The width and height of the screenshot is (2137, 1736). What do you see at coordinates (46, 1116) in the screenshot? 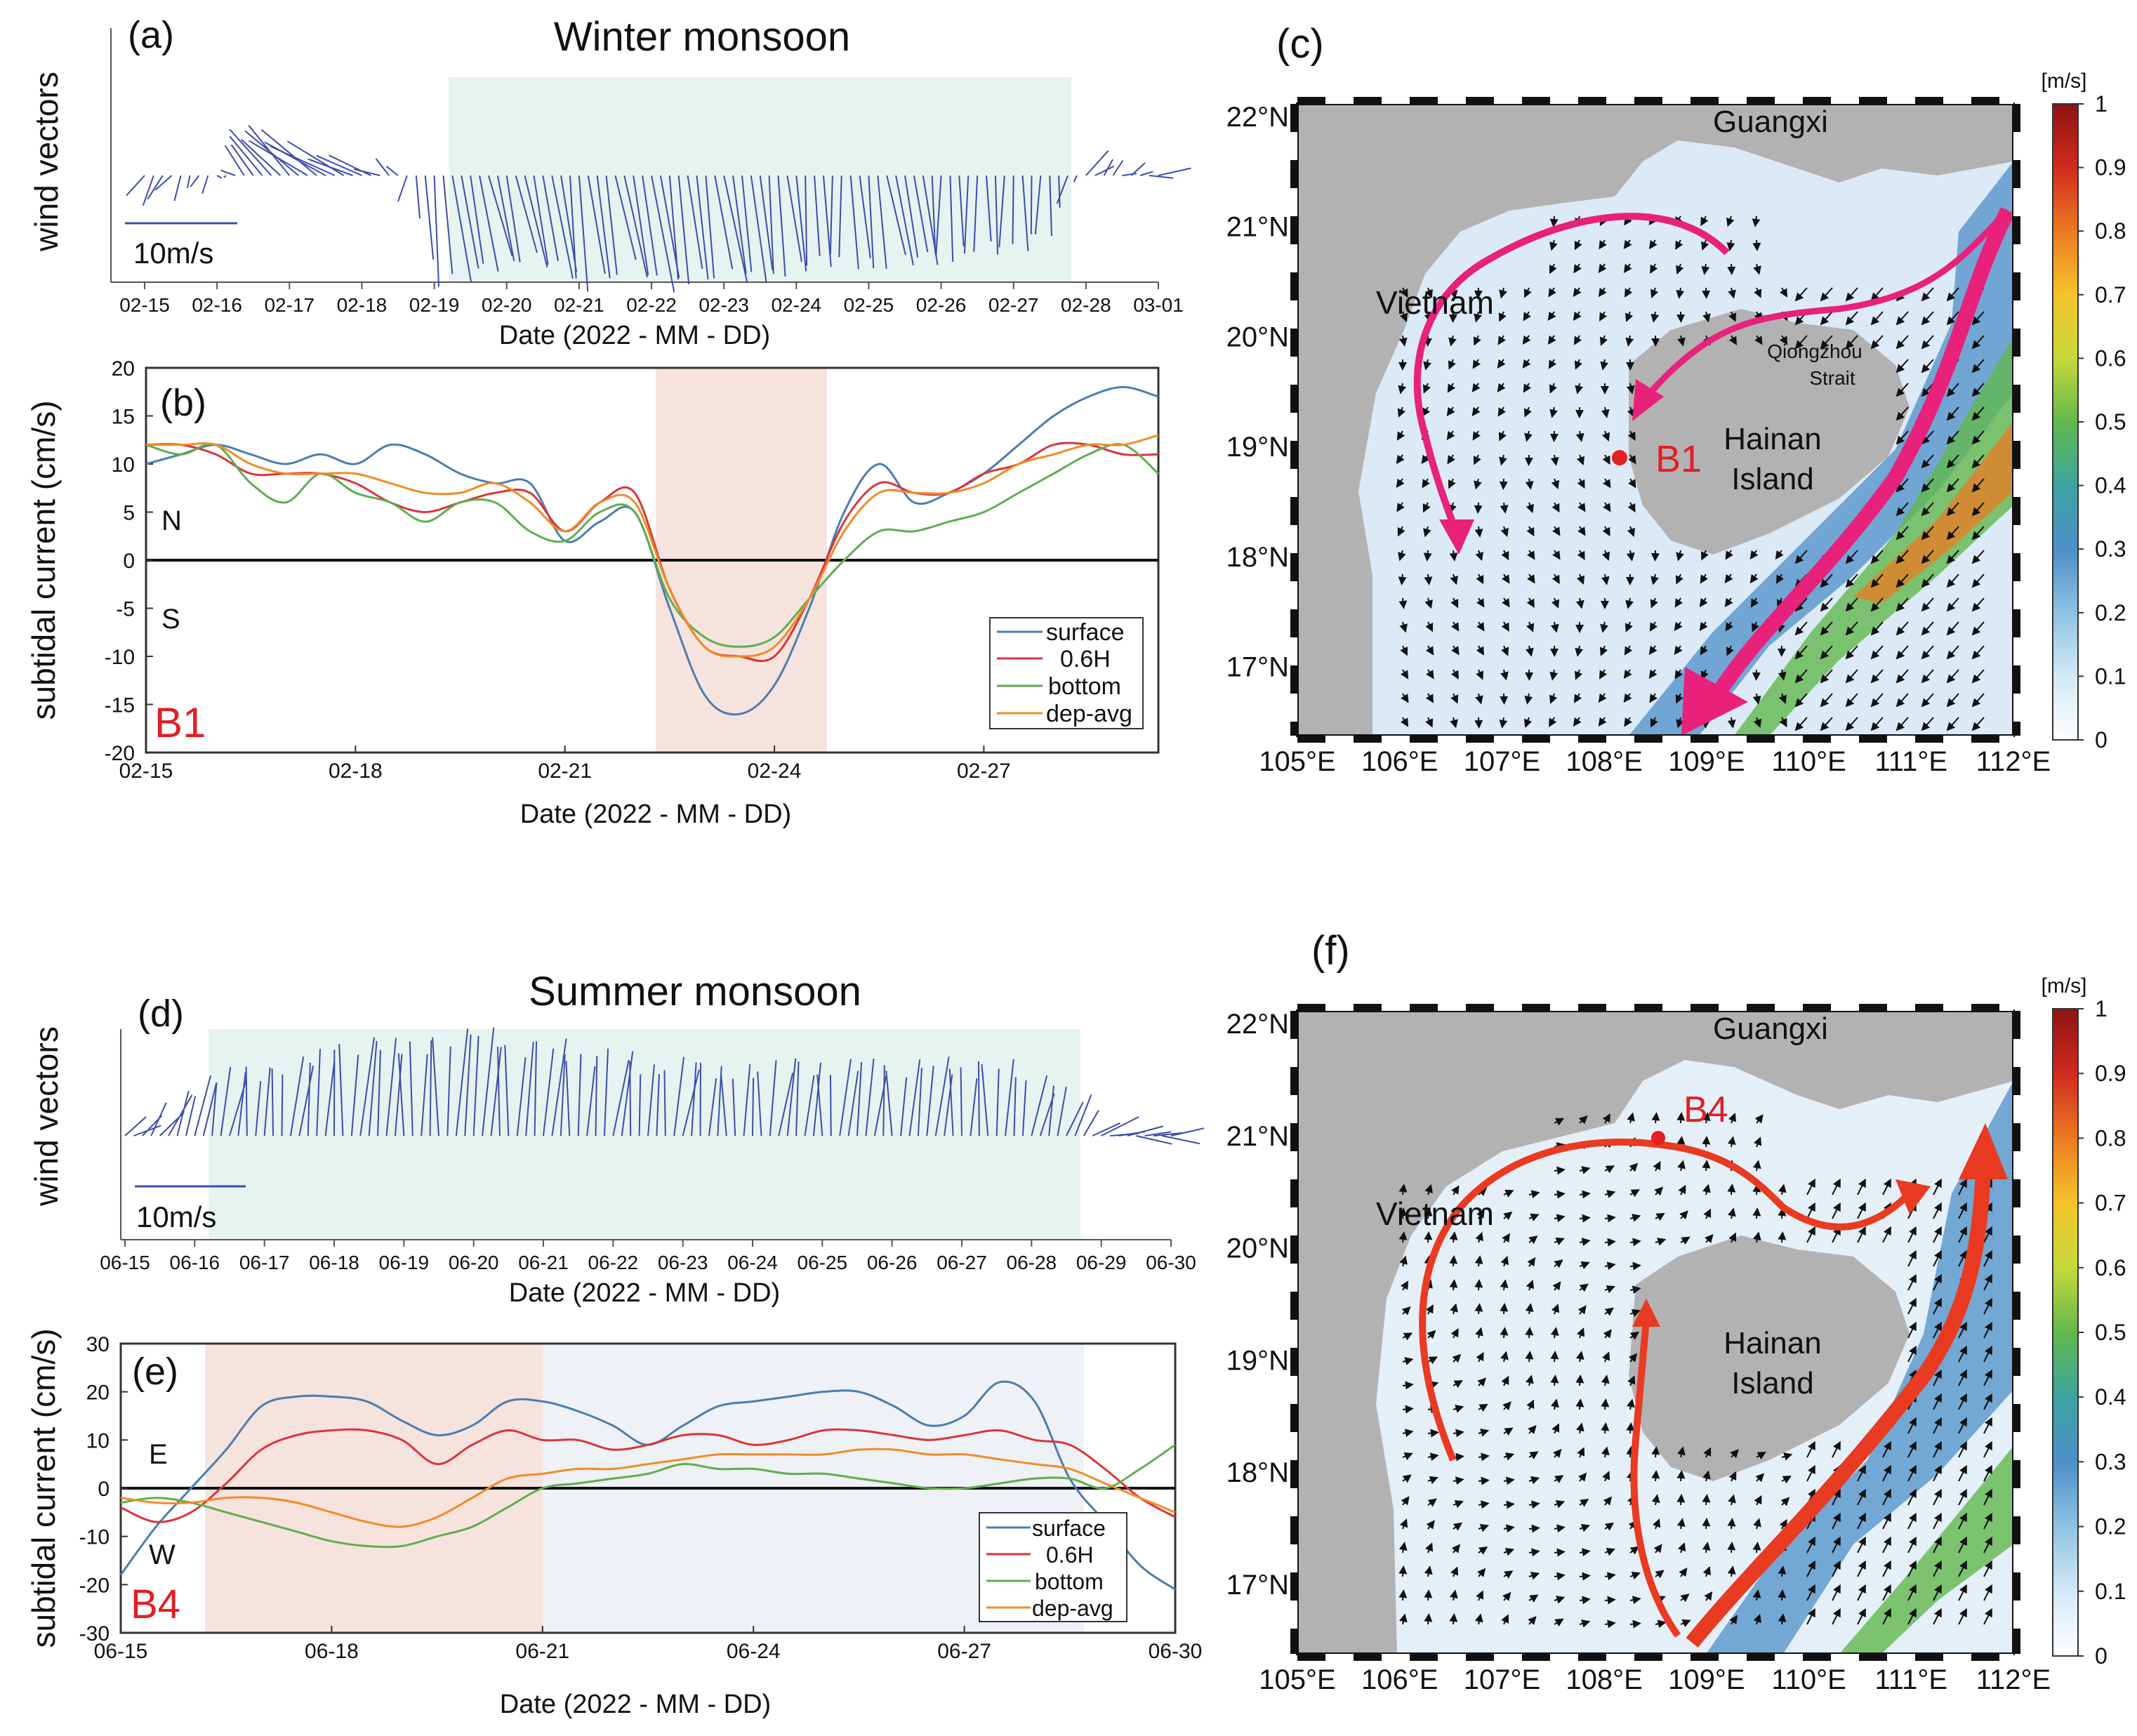
I see `ylabel-d: wind vectors` at bounding box center [46, 1116].